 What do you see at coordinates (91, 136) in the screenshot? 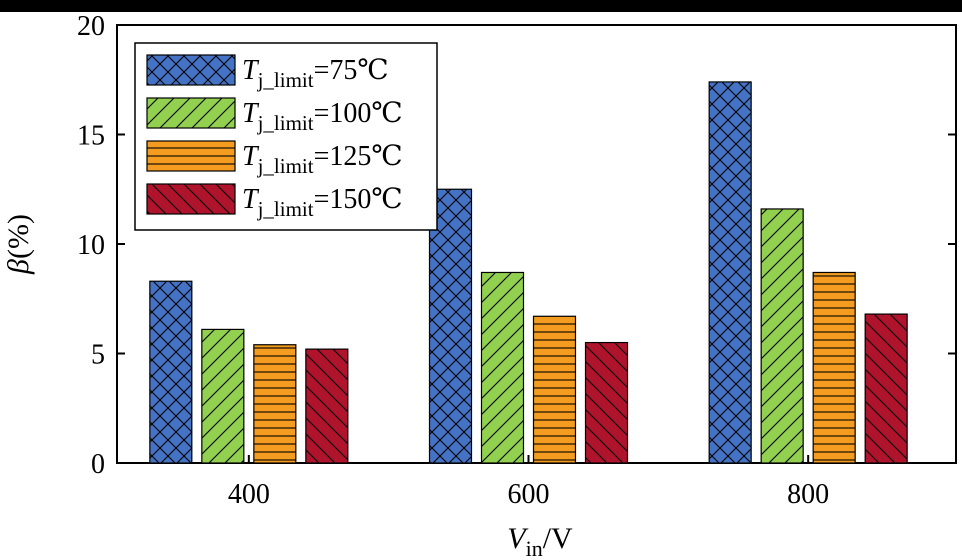
I see `y-tick-label: 15` at bounding box center [91, 136].